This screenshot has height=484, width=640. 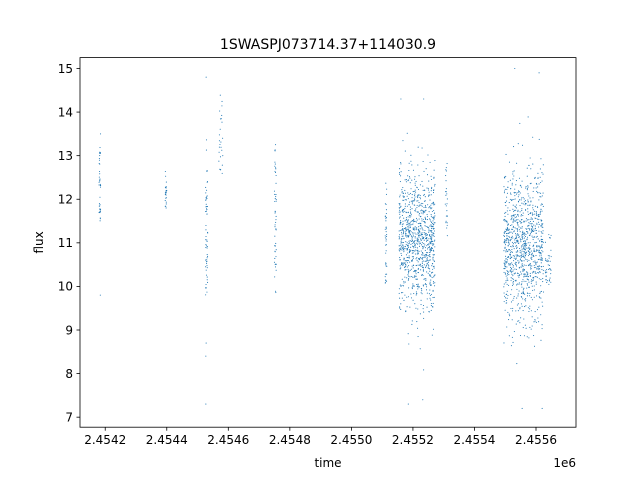 I want to click on chart-title: 1SWASPJ073714.37+114030.9, so click(x=328, y=45).